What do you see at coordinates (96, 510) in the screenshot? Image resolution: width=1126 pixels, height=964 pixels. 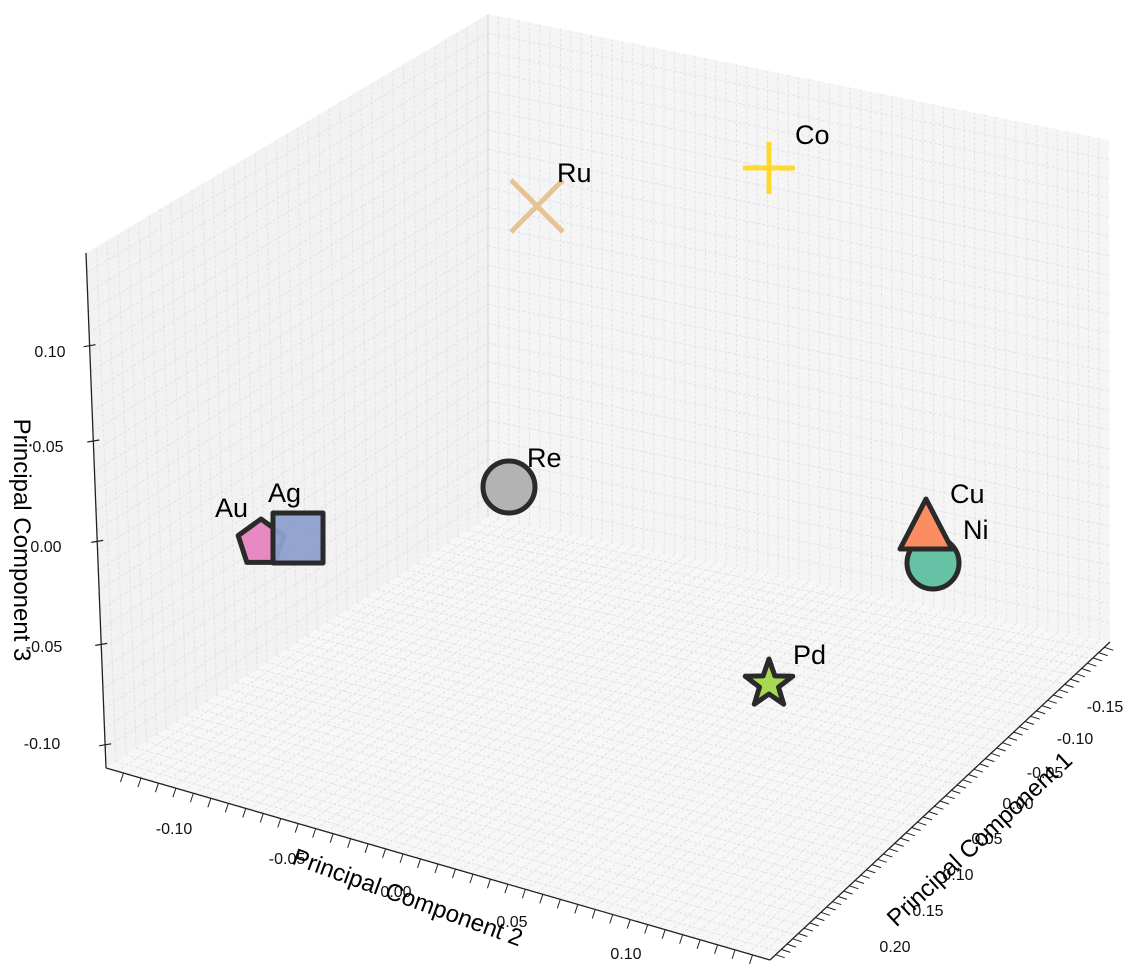 I see `z-axis-line` at bounding box center [96, 510].